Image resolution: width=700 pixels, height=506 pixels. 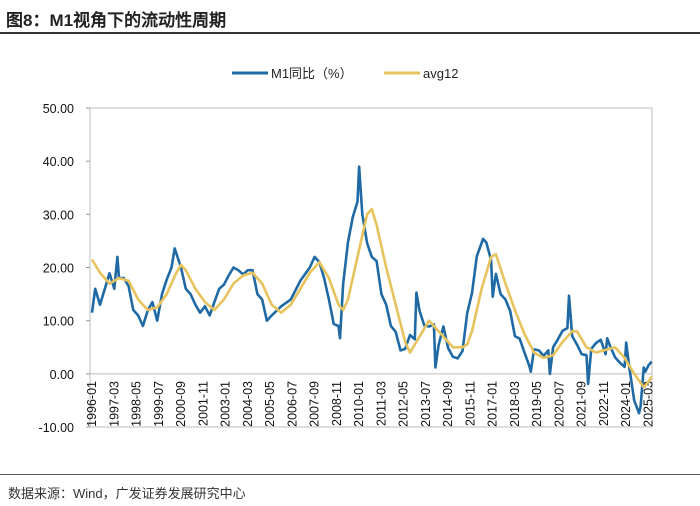 I want to click on x-tick-label: 2025-03, so click(x=649, y=404).